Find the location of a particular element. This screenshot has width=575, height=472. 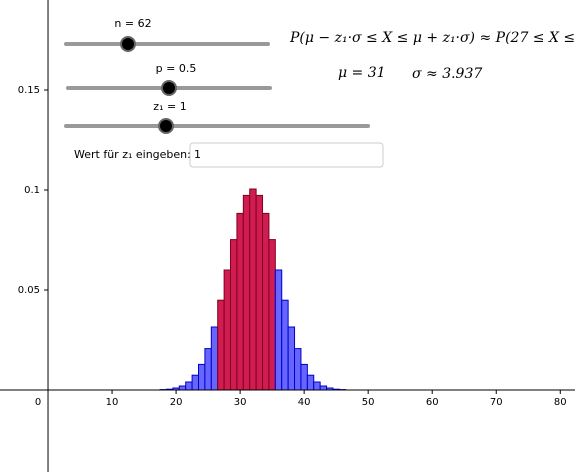

sigma-text: σ ≈ 3.937 is located at coordinates (447, 74).